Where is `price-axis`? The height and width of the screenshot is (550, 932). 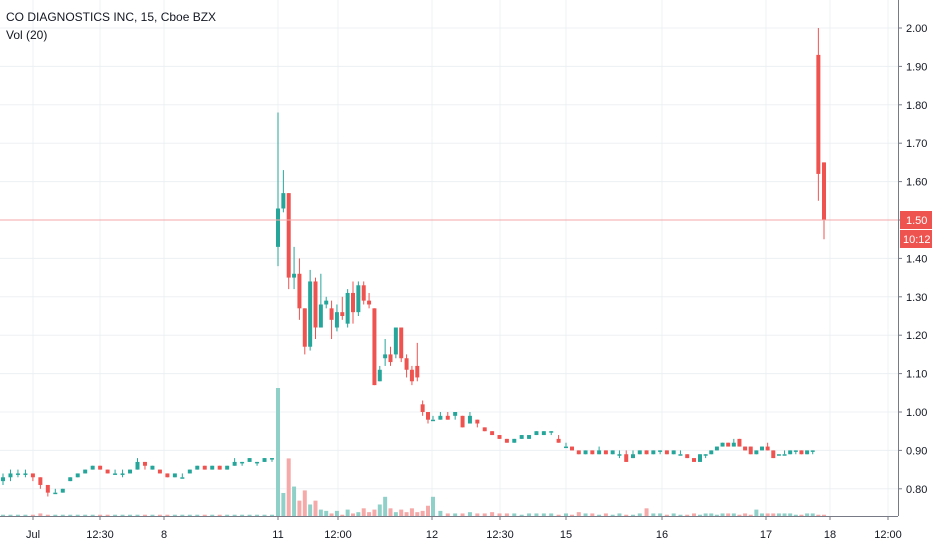 price-axis is located at coordinates (915, 275).